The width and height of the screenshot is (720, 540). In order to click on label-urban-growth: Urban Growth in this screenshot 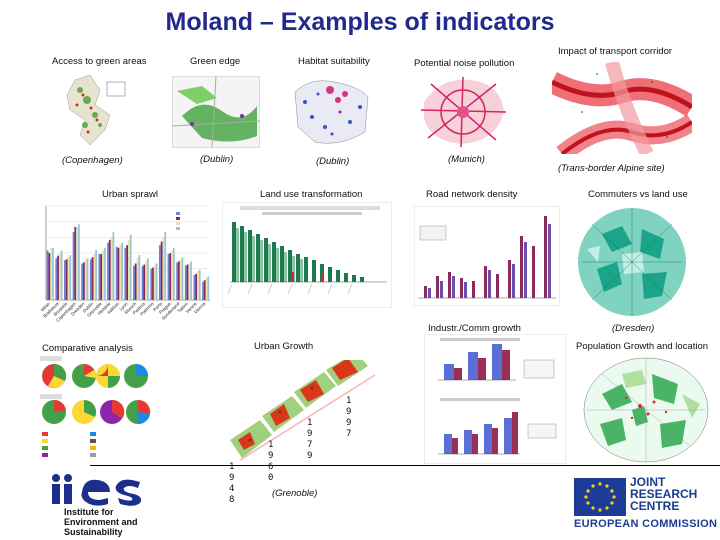, I will do `click(284, 346)`.